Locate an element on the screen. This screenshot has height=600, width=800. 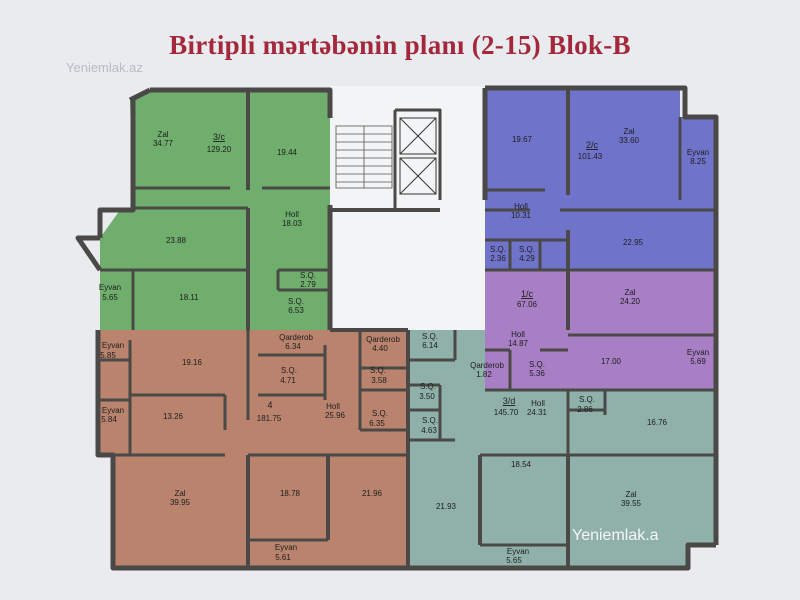
label-teal-sq4-area: 2.86 is located at coordinates (585, 409).